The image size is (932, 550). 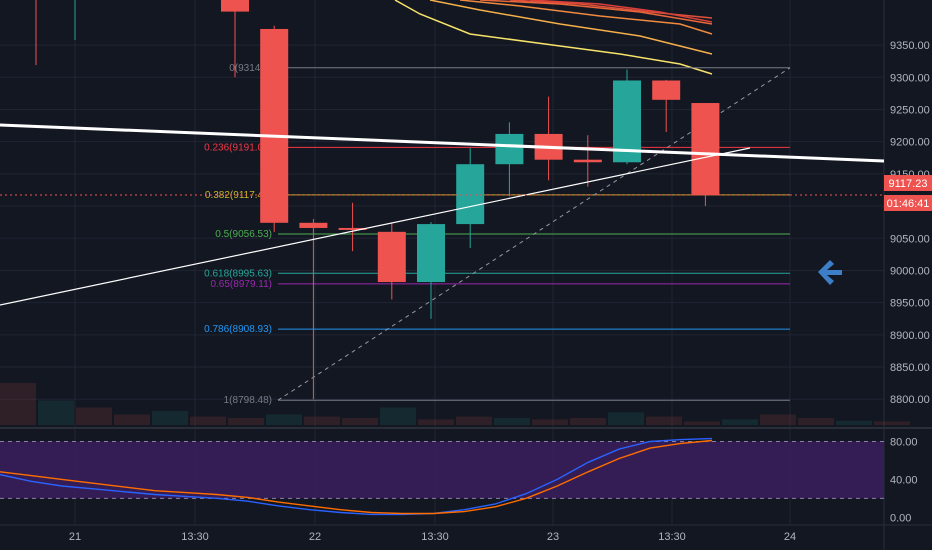 I want to click on time-tick-label-1: 13:30, so click(x=195, y=537).